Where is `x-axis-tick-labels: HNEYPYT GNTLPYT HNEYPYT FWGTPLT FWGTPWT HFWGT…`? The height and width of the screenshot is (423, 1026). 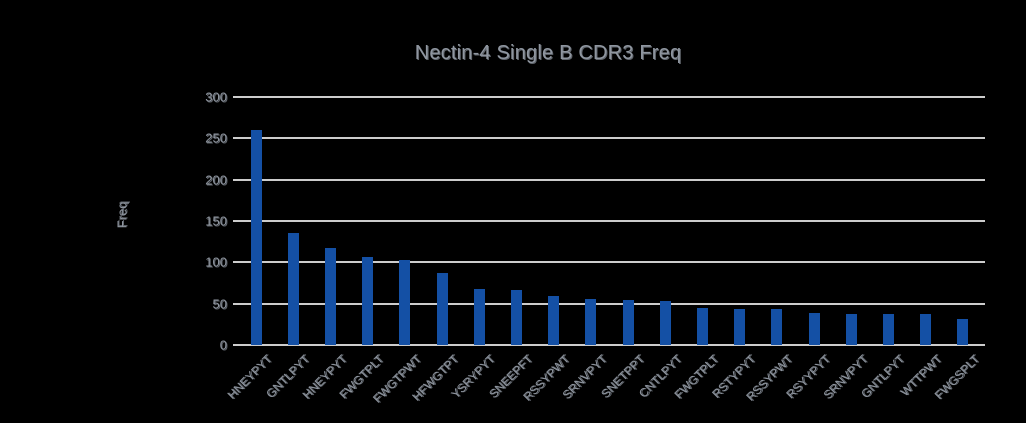 x-axis-tick-labels: HNEYPYT GNTLPYT HNEYPYT FWGTPLT FWGTPWT HFWGT… is located at coordinates (605, 384).